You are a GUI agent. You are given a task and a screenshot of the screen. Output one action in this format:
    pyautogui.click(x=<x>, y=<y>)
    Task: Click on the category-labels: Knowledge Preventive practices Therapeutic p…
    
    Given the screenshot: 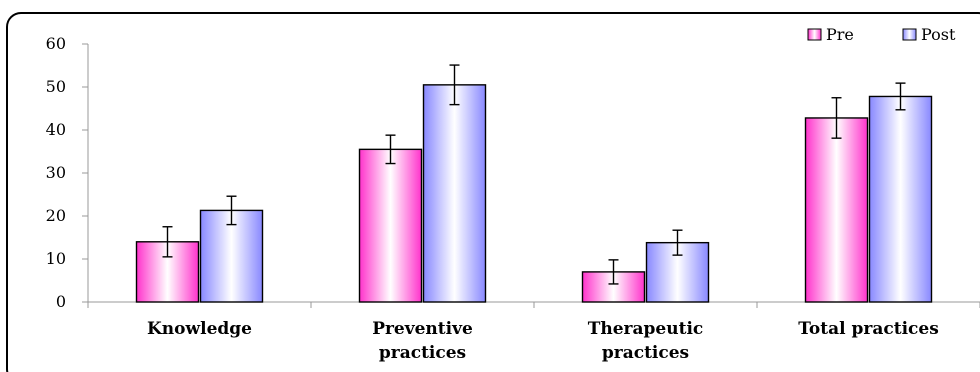 What is the action you would take?
    pyautogui.click(x=543, y=341)
    